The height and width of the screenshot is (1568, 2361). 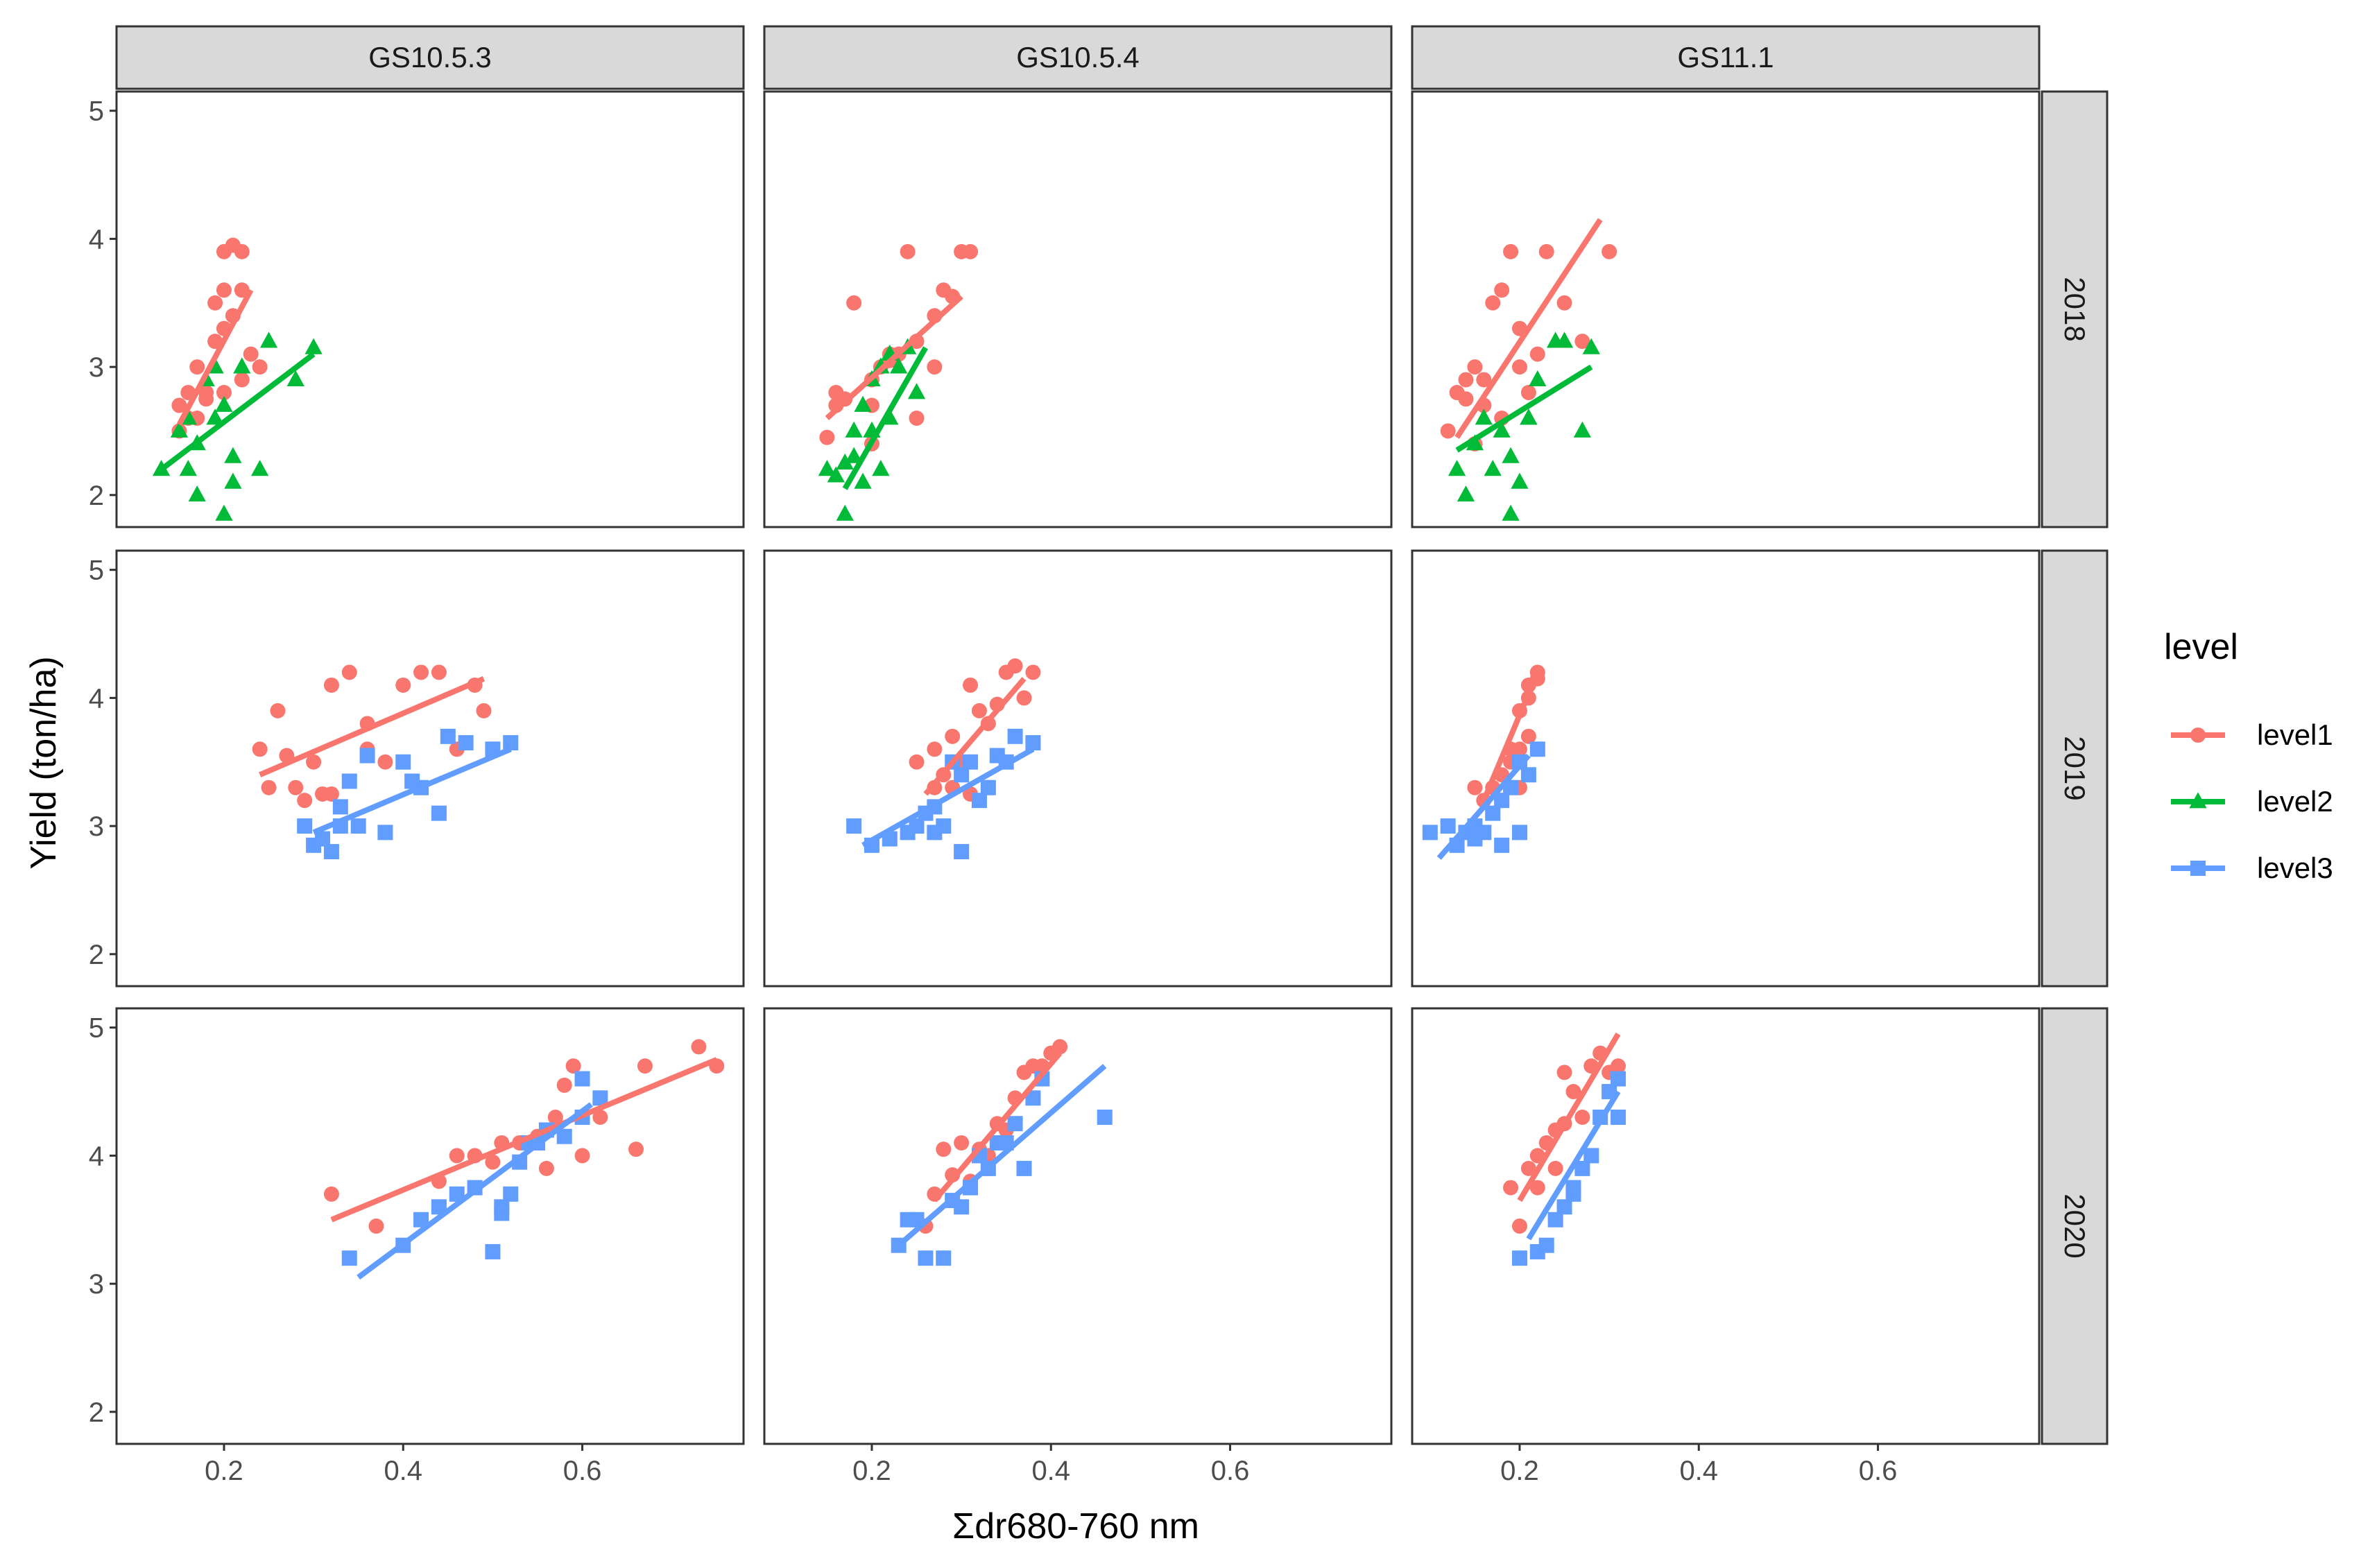 What do you see at coordinates (96, 496) in the screenshot?
I see `y-tick-label: 2` at bounding box center [96, 496].